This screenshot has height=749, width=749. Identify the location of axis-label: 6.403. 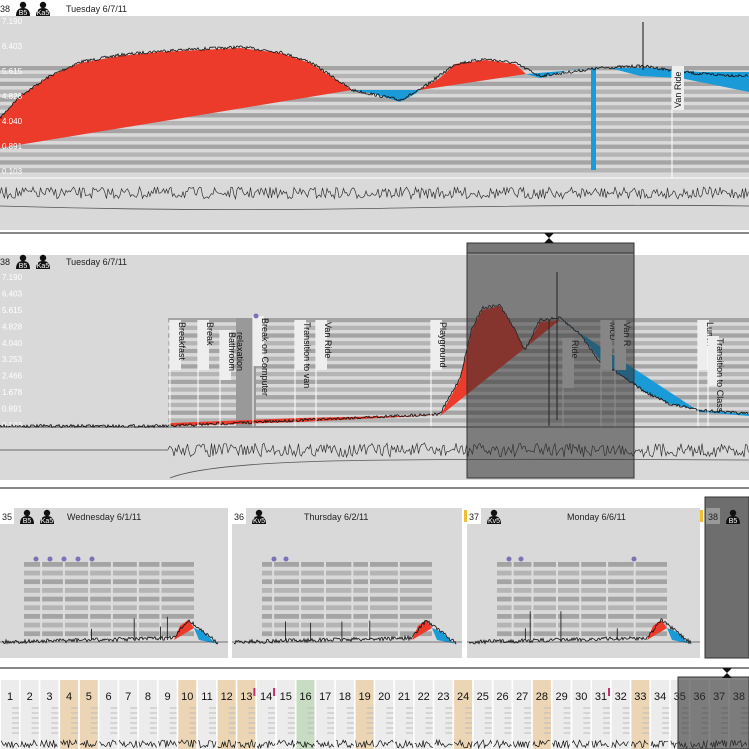
(12, 46).